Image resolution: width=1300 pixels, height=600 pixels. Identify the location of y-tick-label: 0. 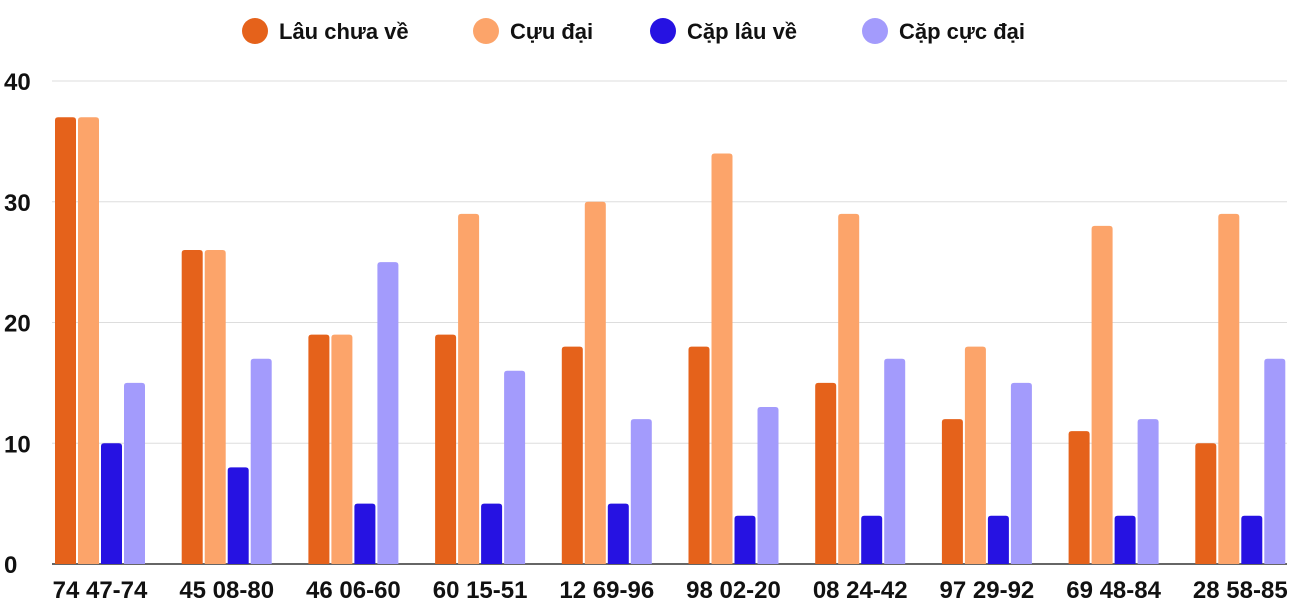
(10, 565).